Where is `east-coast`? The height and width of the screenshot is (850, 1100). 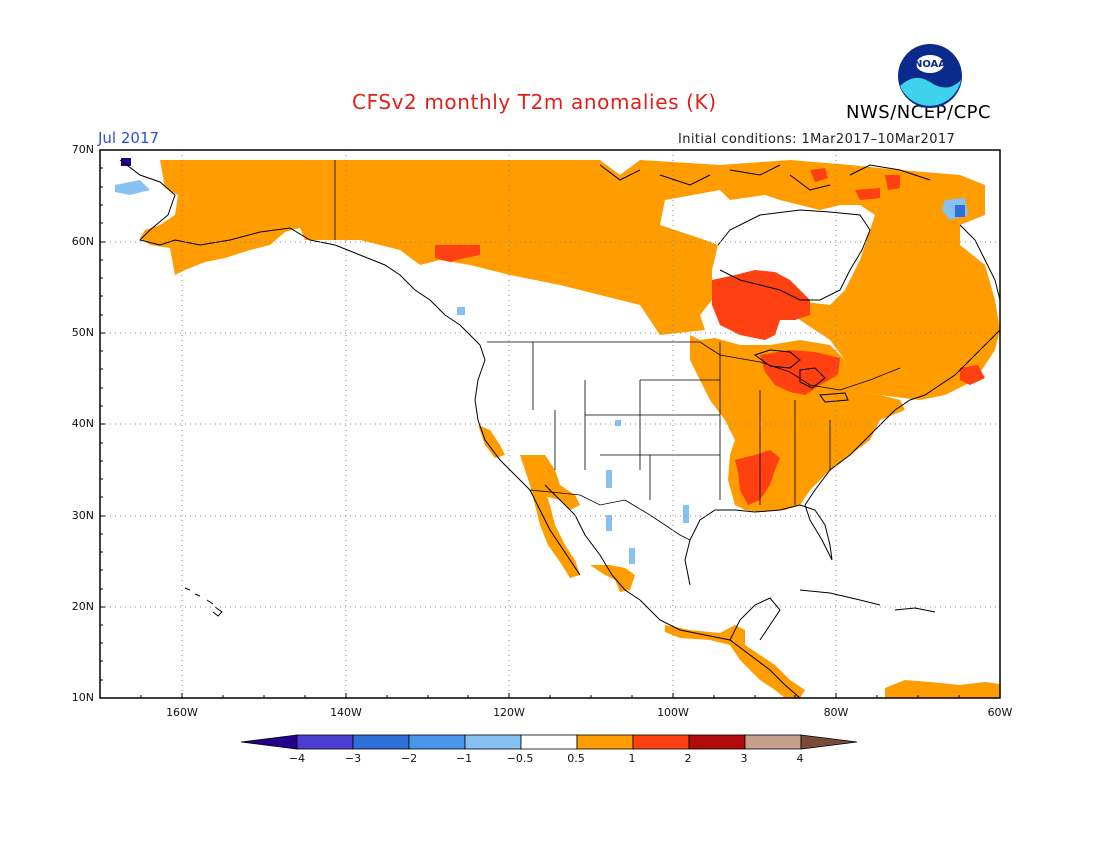
east-coast is located at coordinates (902, 417).